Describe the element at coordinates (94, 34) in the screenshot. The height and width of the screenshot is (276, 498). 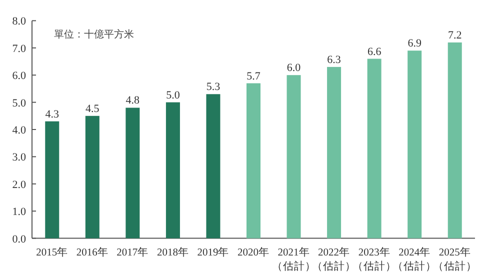
I see `annotation: 單位：十億平方米` at that location.